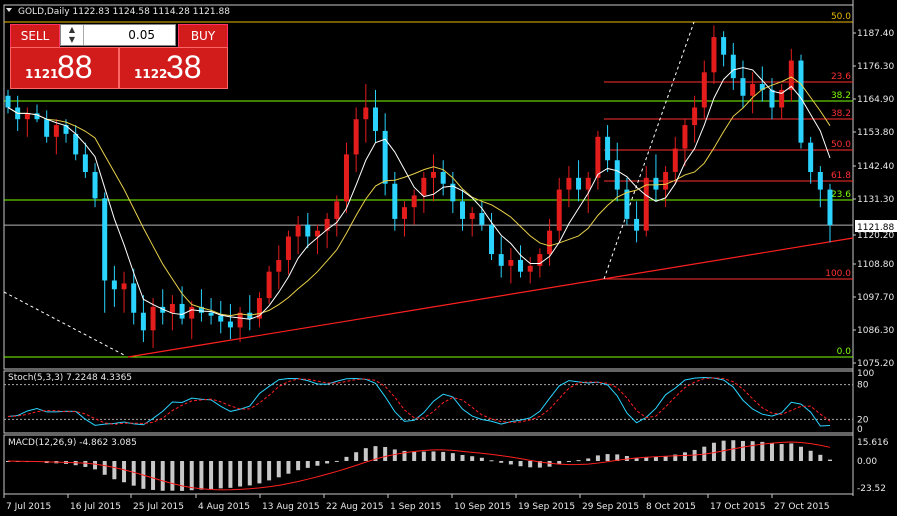 This screenshot has width=897, height=516. I want to click on buy-price-button: 1122 38, so click(173, 68).